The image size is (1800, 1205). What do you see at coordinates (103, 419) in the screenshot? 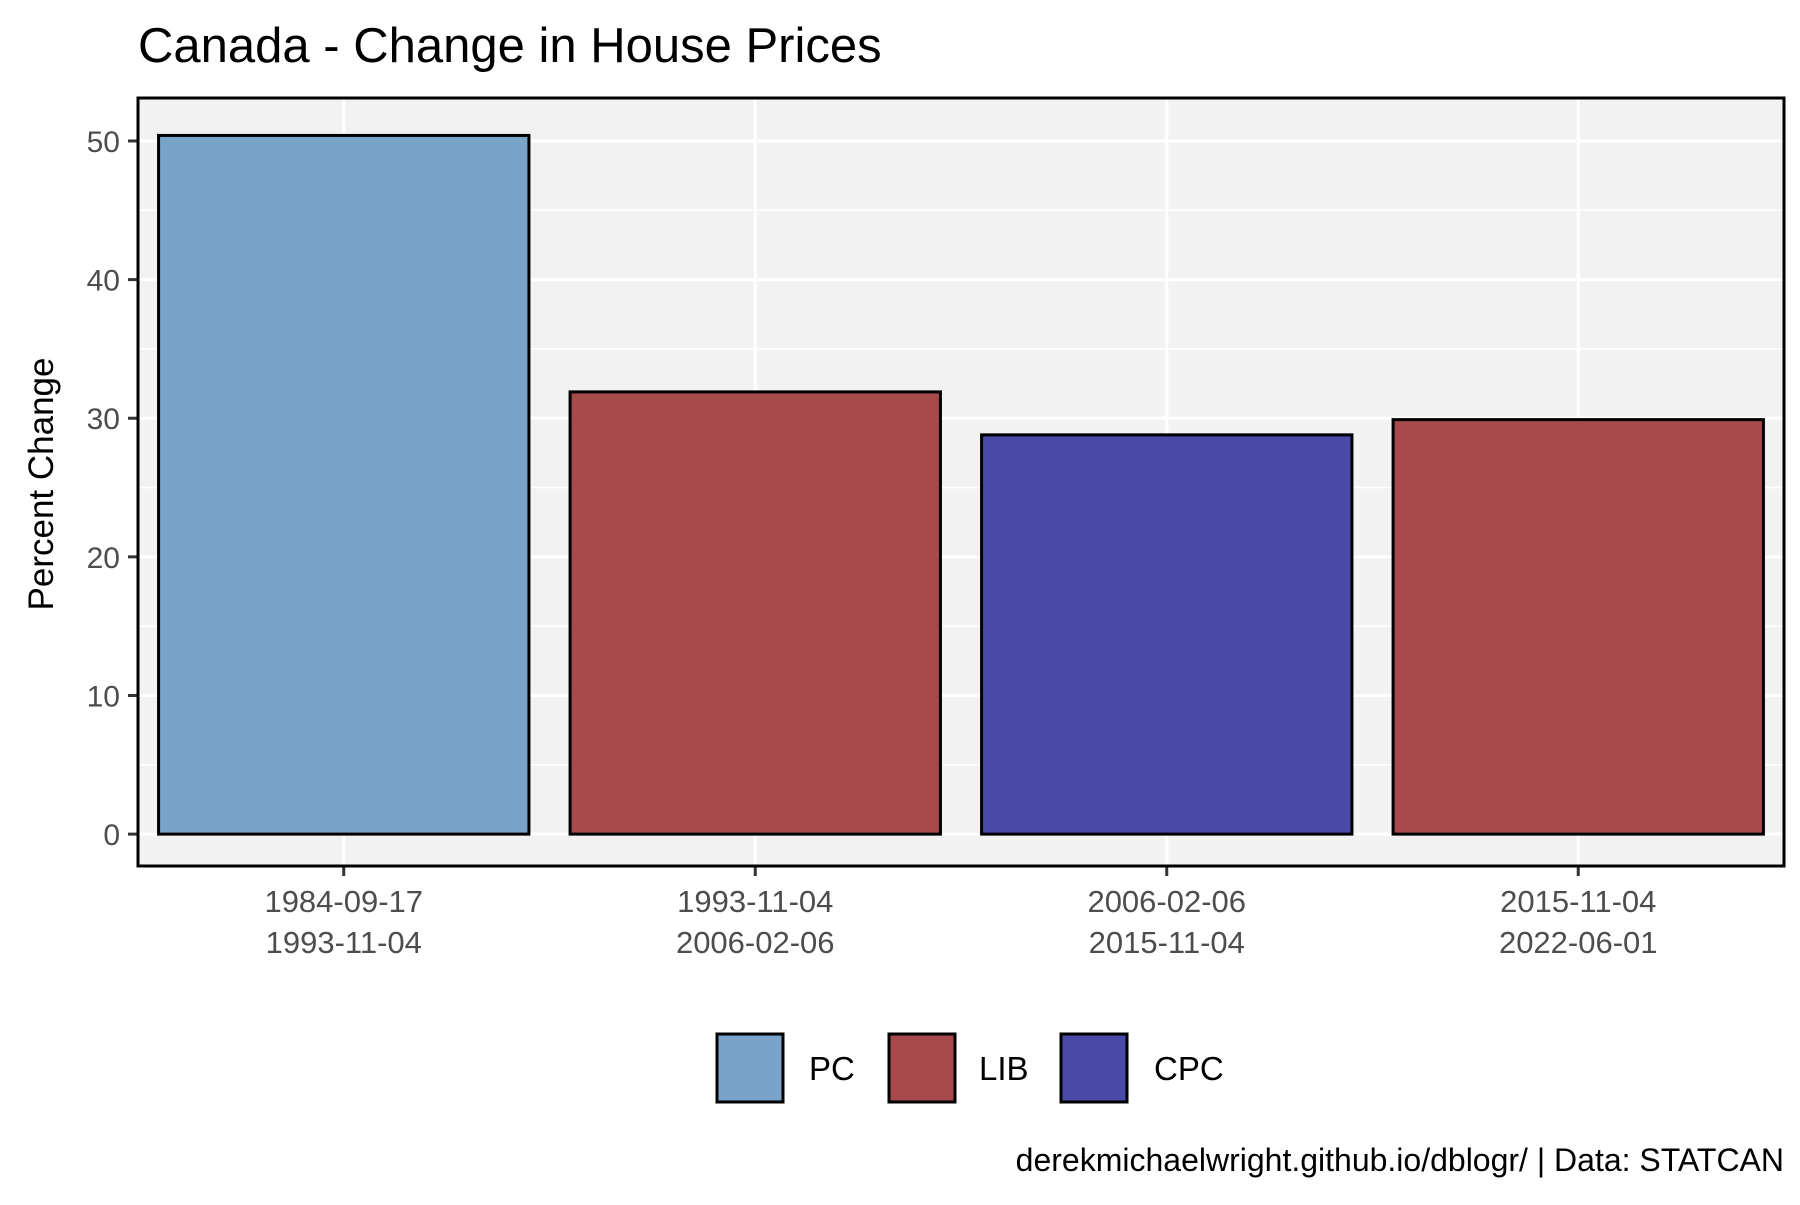
I see `y-tick-label: 30` at bounding box center [103, 419].